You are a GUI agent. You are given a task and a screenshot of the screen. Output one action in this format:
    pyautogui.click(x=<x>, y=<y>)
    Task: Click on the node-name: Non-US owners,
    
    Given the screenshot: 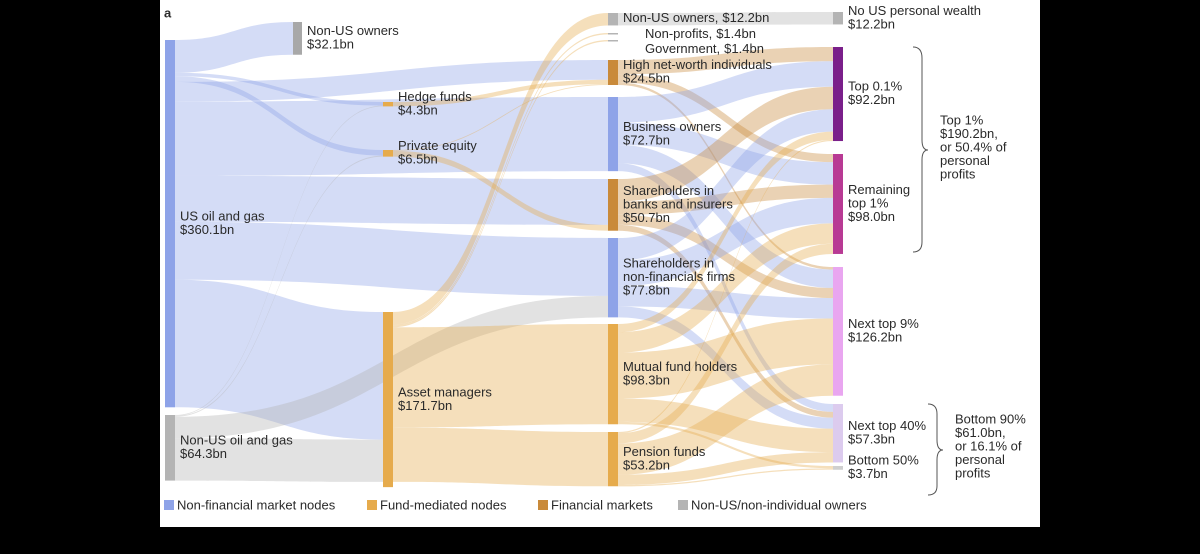 What is the action you would take?
    pyautogui.click(x=670, y=17)
    